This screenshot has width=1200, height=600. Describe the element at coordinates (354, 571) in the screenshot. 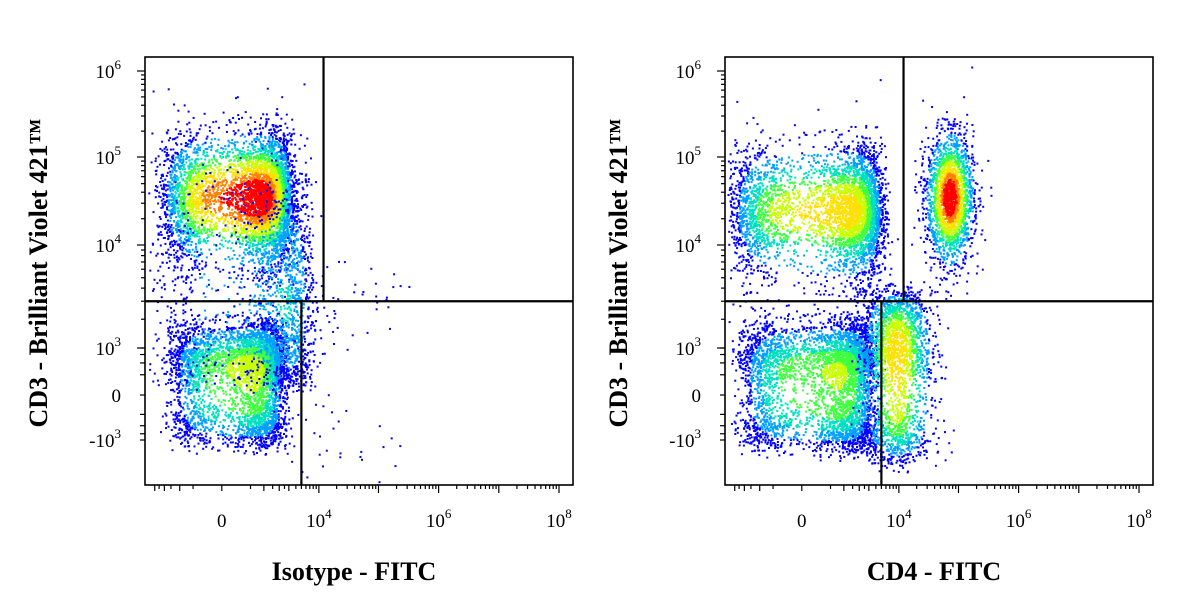

I see `x-axis-title: Isotype - FITC` at that location.